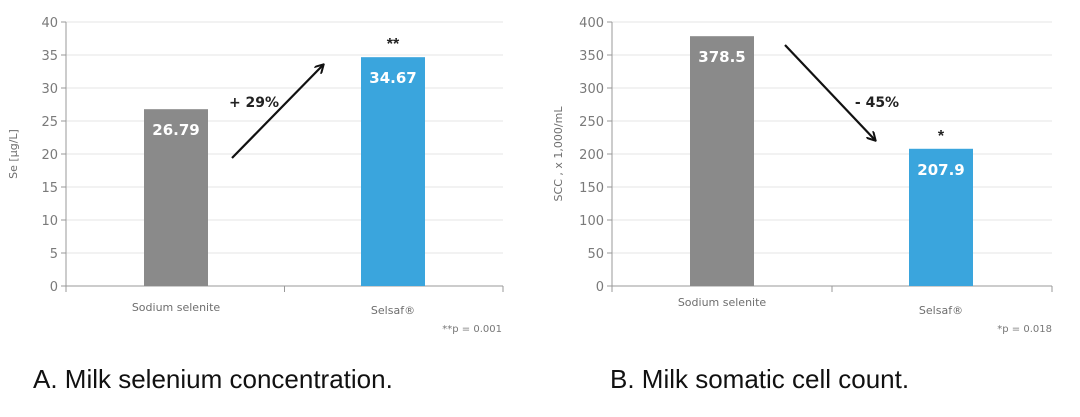  I want to click on y-tick-label: 35, so click(49, 56).